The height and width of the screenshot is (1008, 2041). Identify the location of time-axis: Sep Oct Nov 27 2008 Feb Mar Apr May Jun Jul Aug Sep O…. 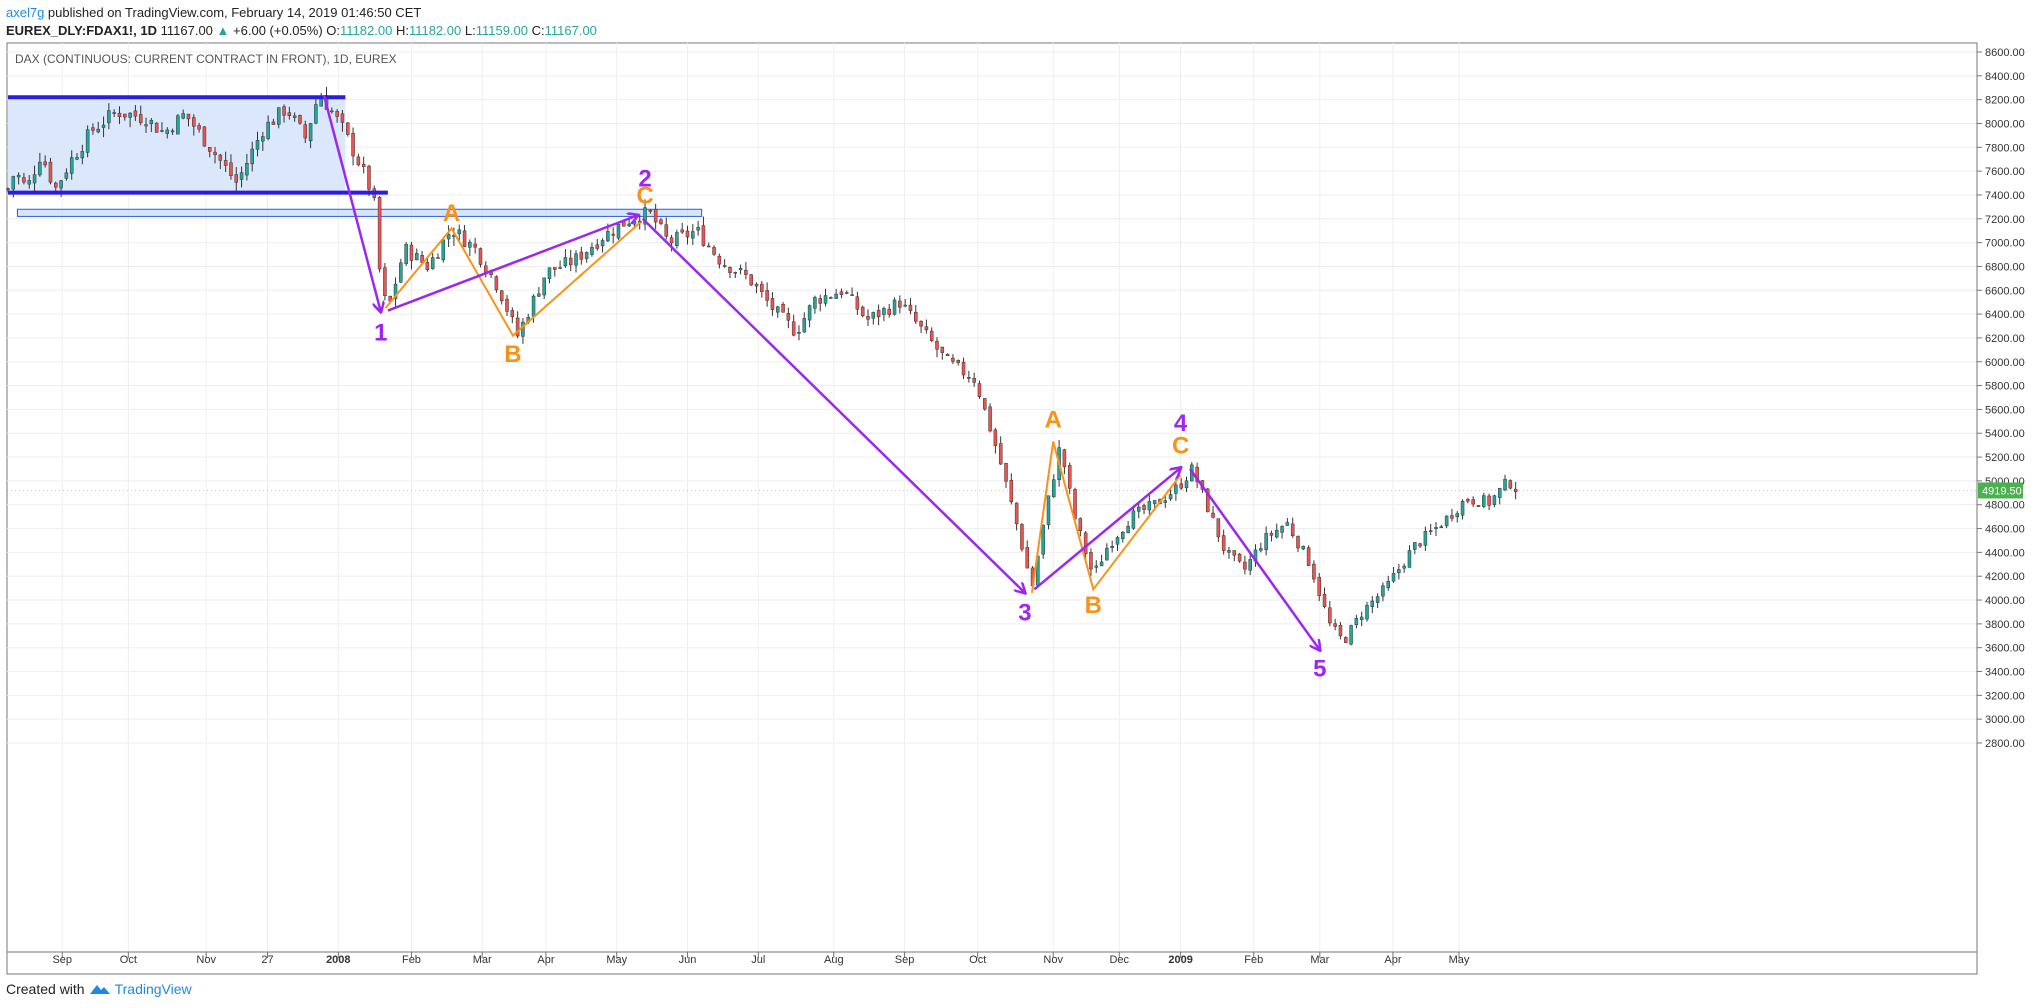
(992, 958).